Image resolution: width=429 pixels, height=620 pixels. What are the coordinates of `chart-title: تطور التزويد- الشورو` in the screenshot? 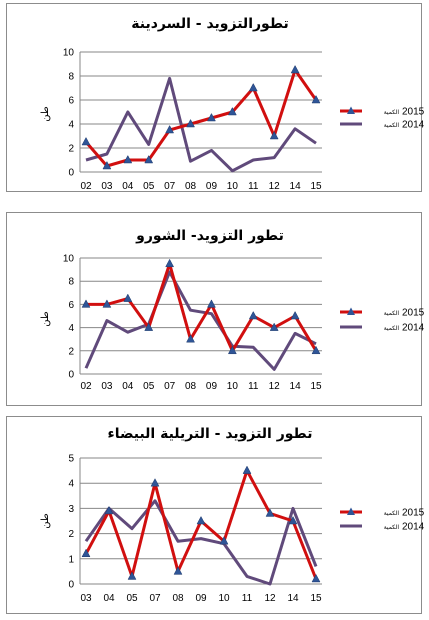 It's located at (209, 236).